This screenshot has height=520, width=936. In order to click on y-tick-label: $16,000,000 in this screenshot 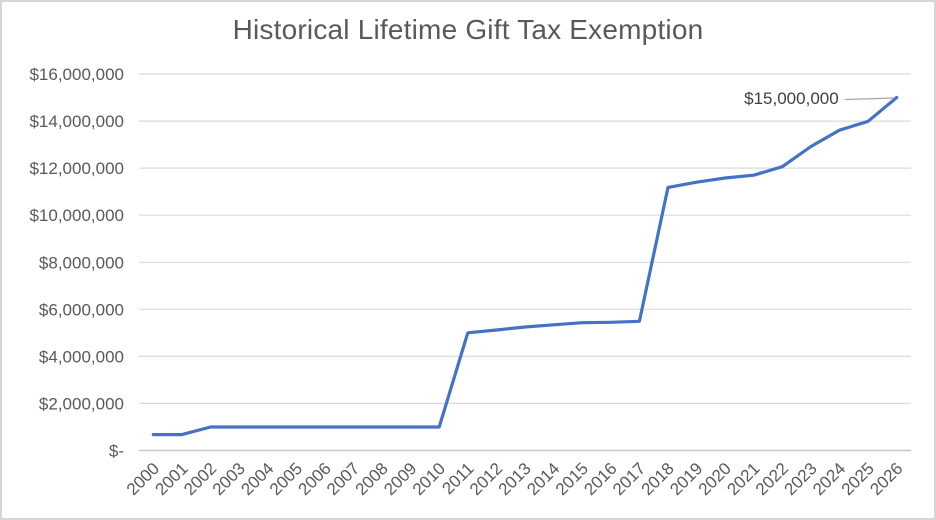, I will do `click(76, 74)`.